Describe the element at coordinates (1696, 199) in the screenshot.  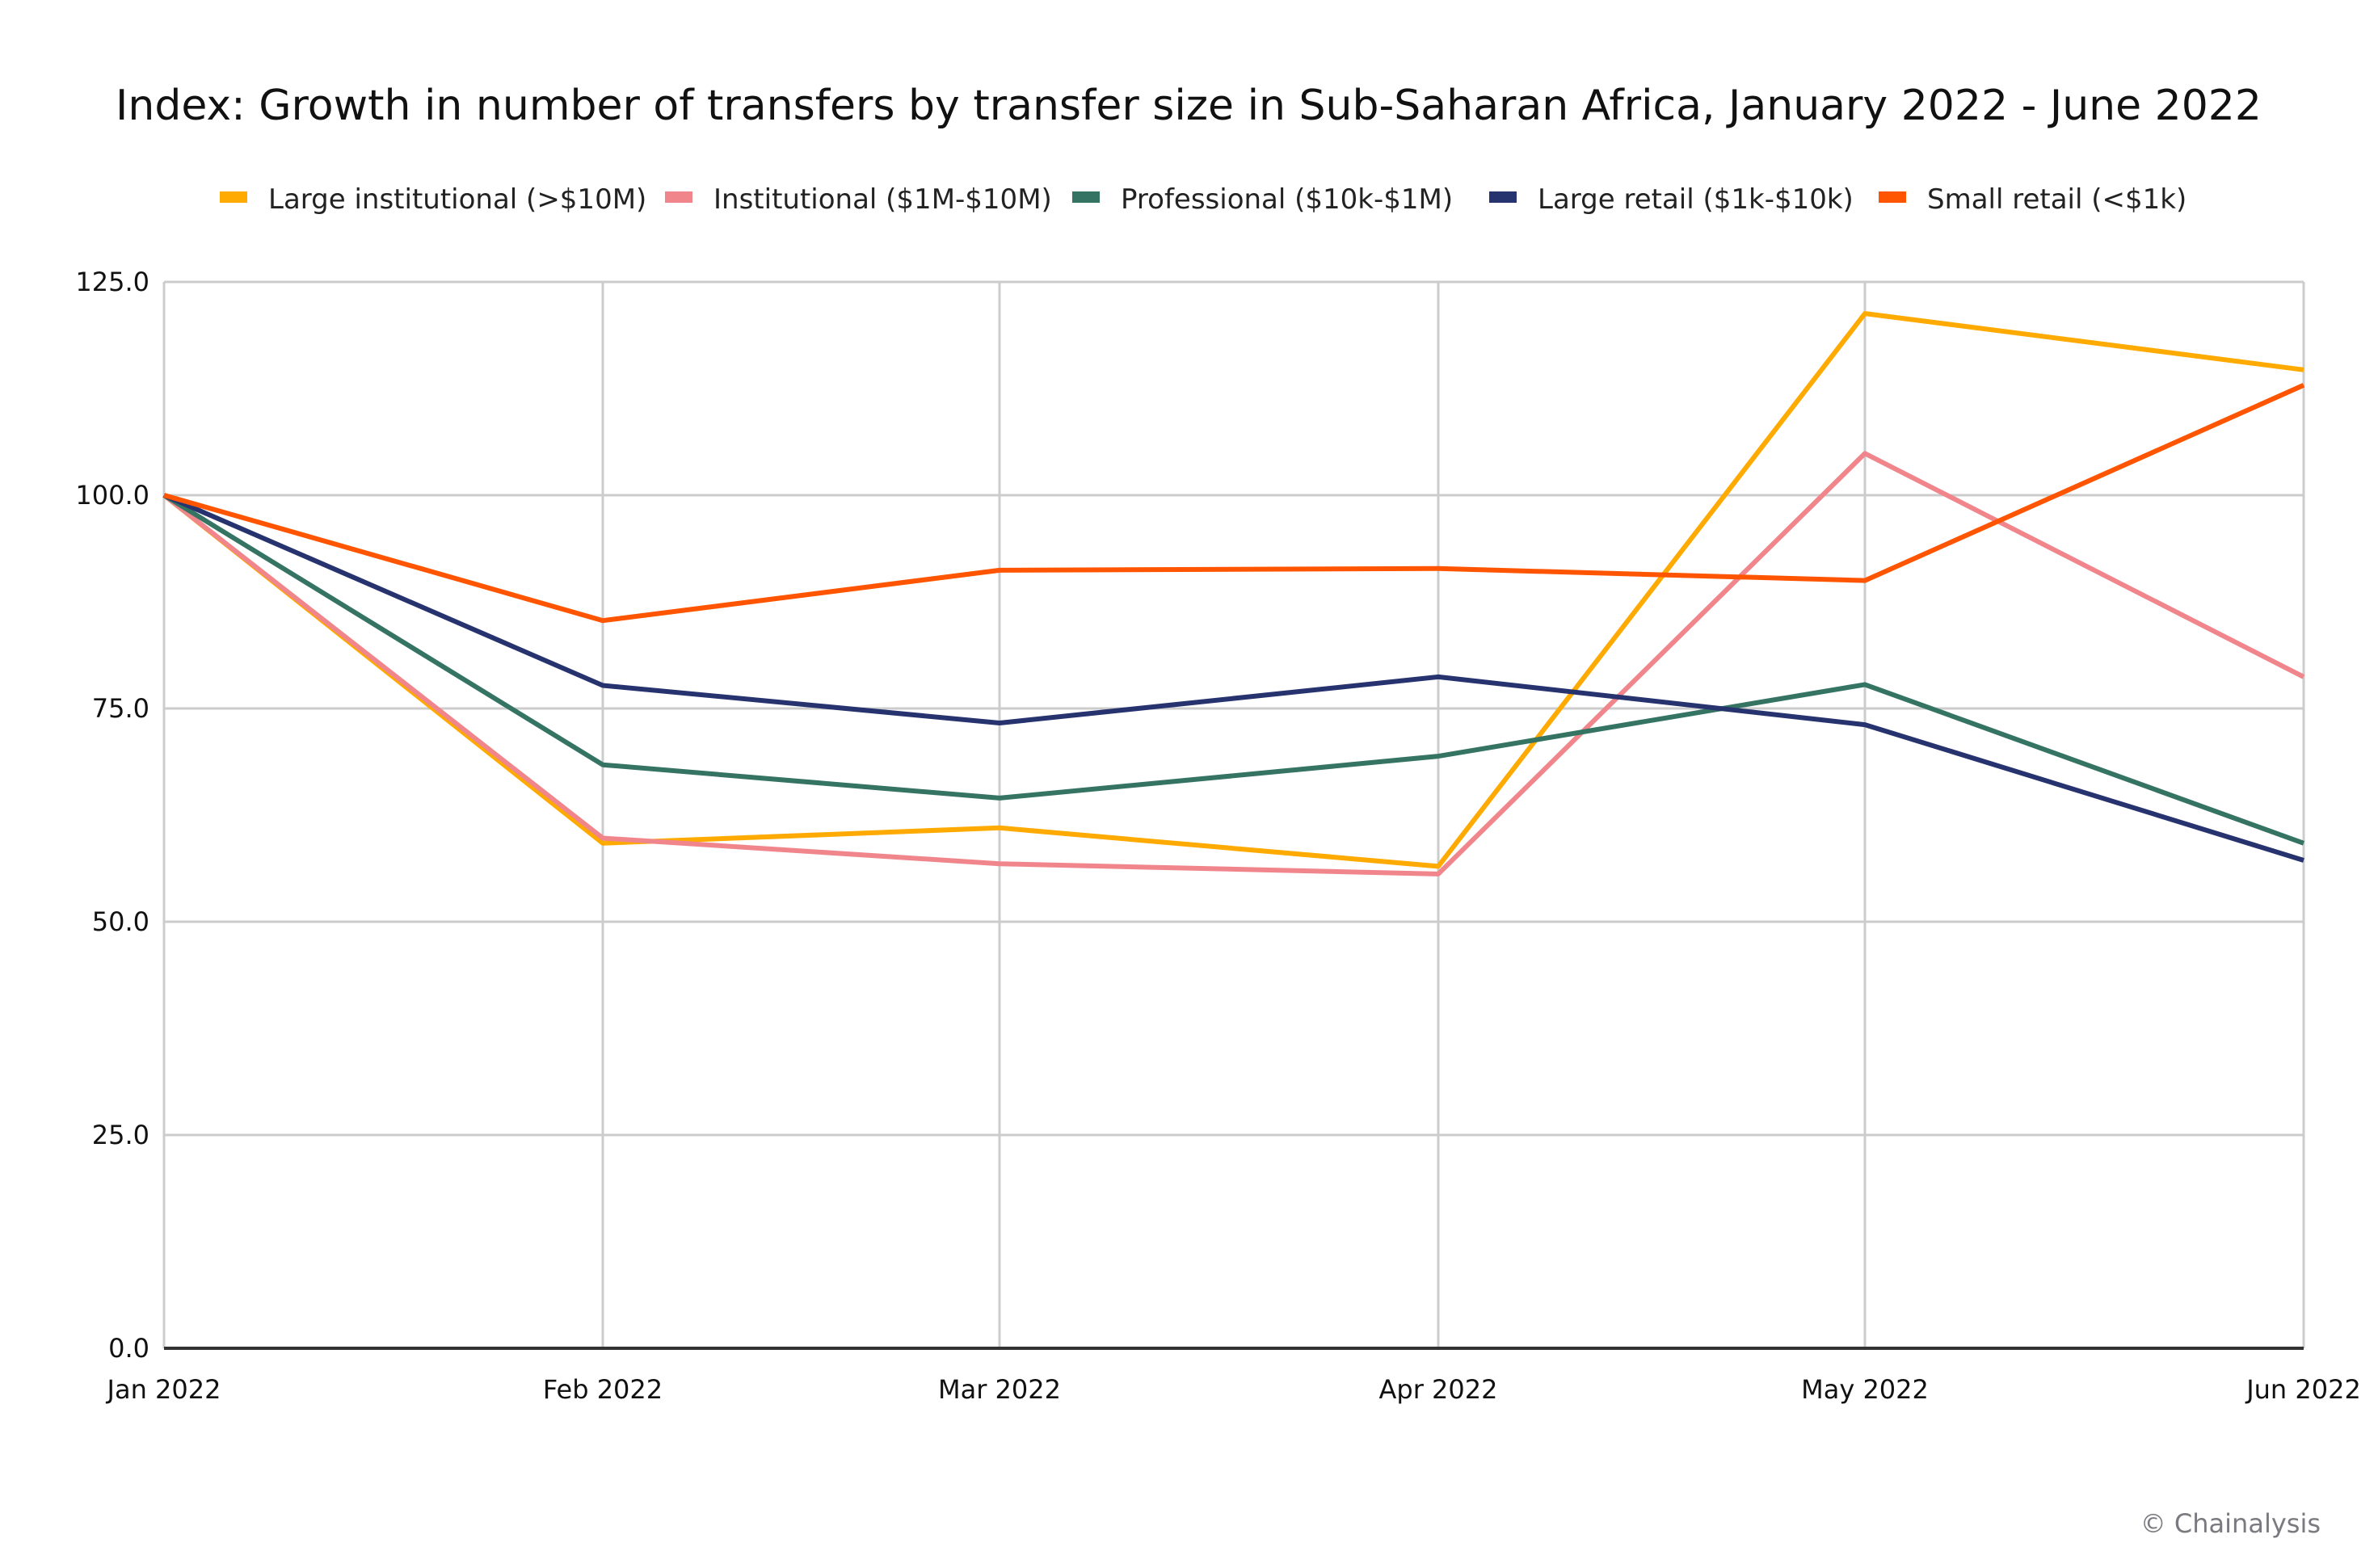
I see `legend-label: Large retail ($1k-$10k)` at that location.